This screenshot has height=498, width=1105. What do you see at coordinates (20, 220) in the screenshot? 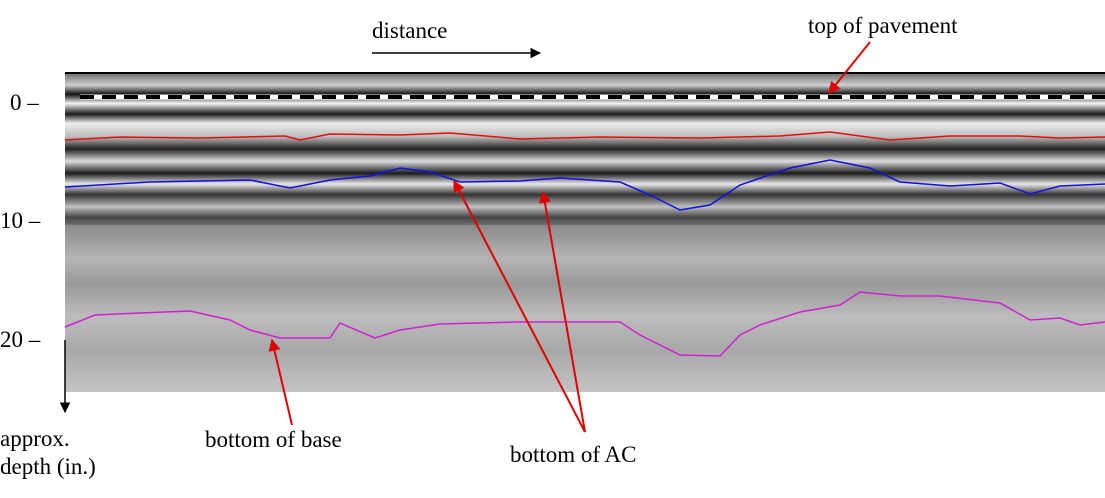
I see `depth-tick-label: 10 –` at bounding box center [20, 220].